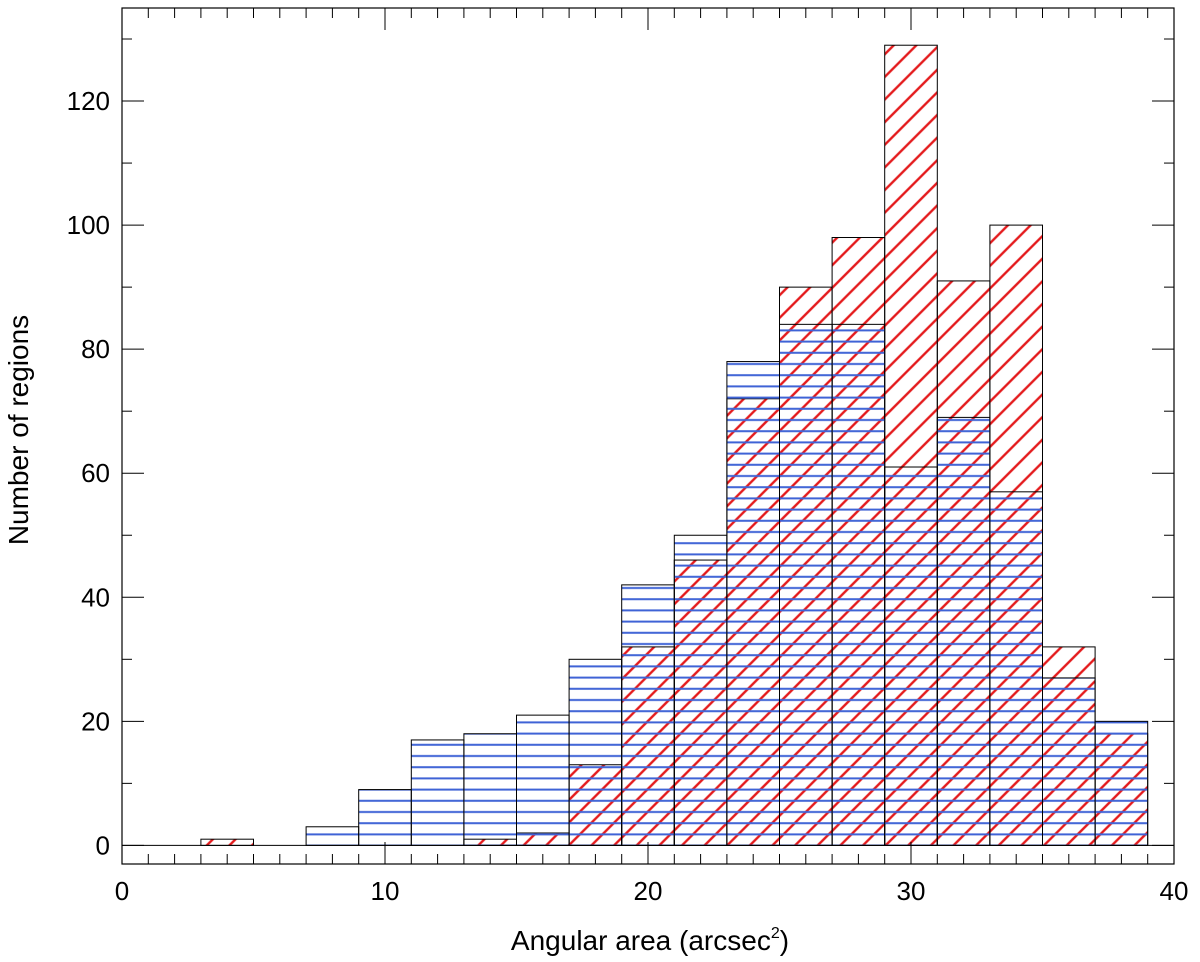 This screenshot has height=962, width=1200. What do you see at coordinates (95, 473) in the screenshot?
I see `y-tick-label: 60` at bounding box center [95, 473].